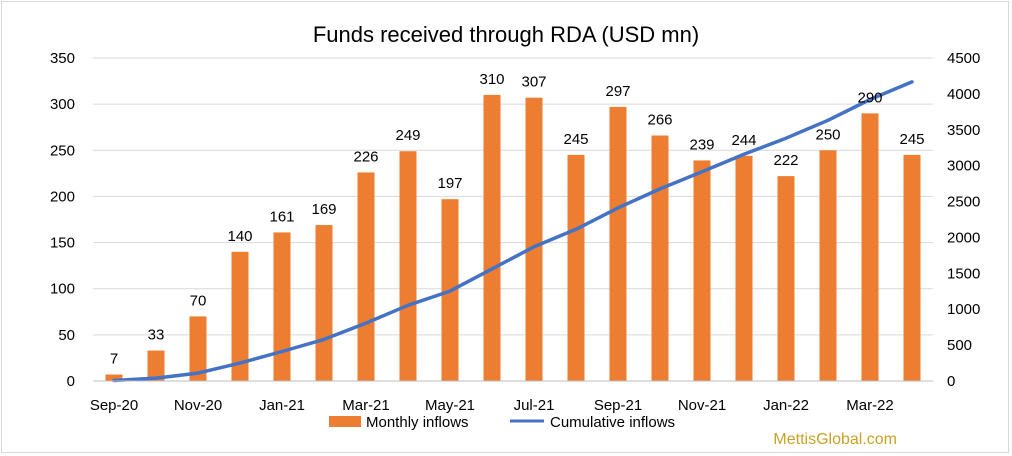 Image resolution: width=1012 pixels, height=456 pixels. I want to click on data-label: 249, so click(407, 135).